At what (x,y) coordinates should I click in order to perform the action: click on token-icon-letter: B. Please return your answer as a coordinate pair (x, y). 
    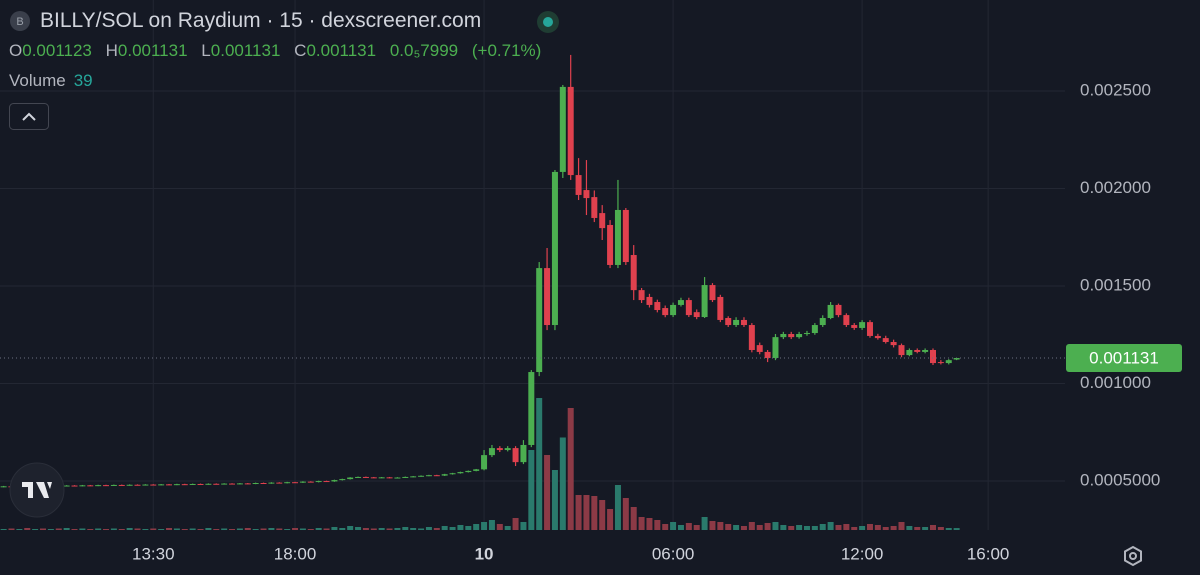
    Looking at the image, I should click on (19, 22).